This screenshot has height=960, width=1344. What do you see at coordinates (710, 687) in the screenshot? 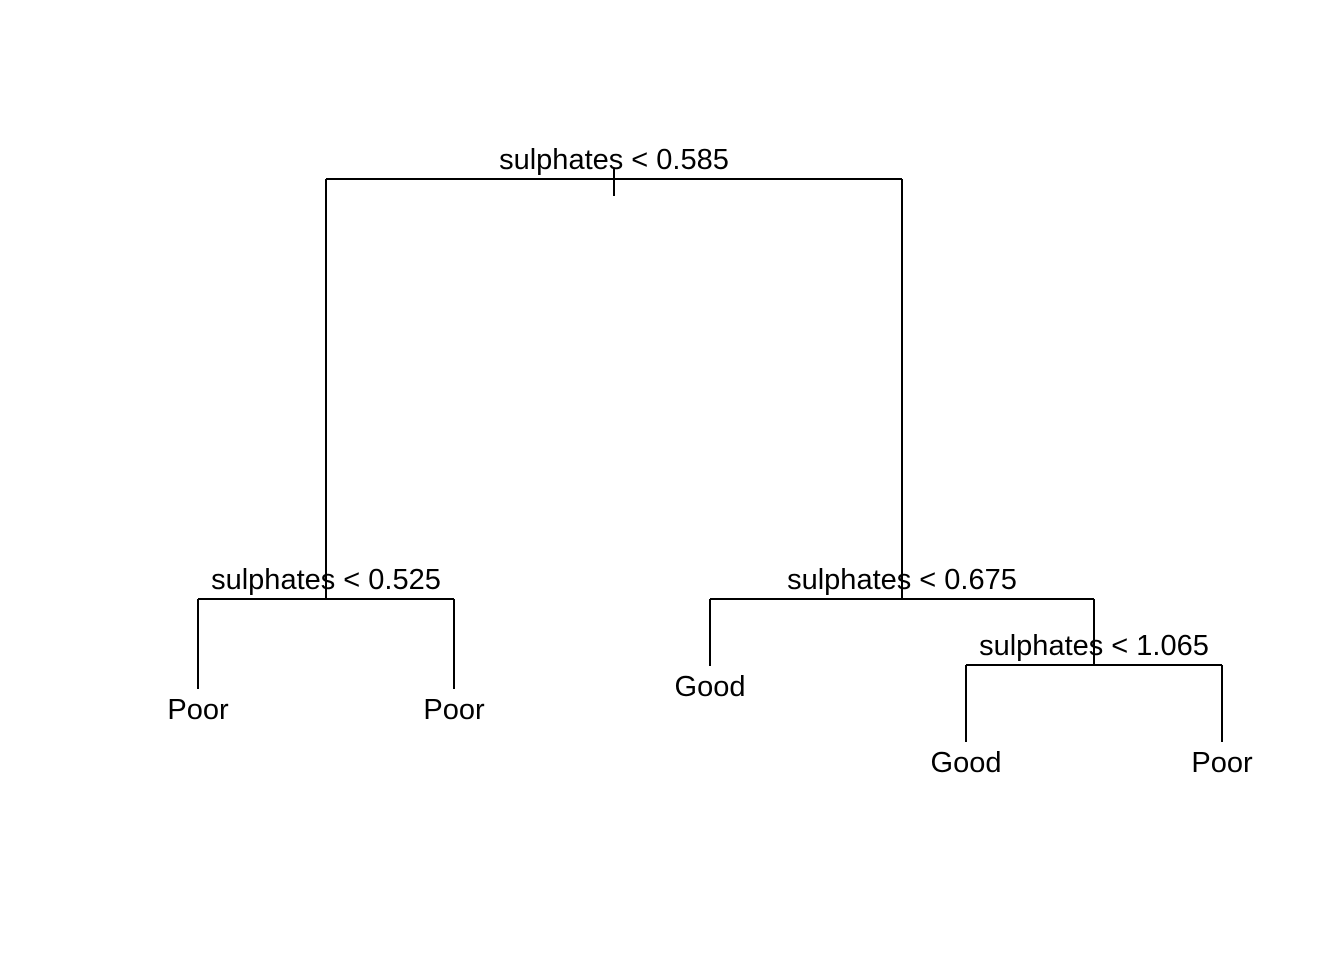
I see `leaf-right-left: Good` at bounding box center [710, 687].